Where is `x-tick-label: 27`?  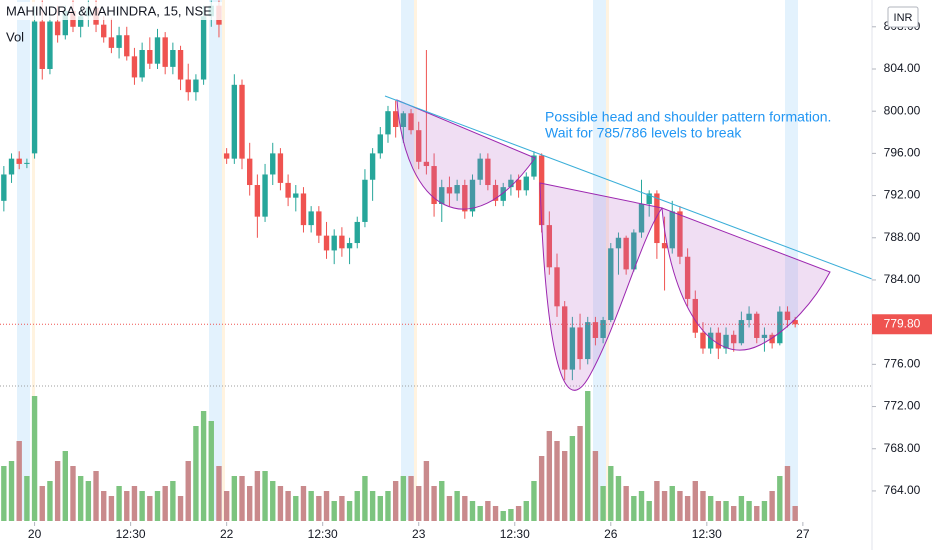
x-tick-label: 27 is located at coordinates (803, 534).